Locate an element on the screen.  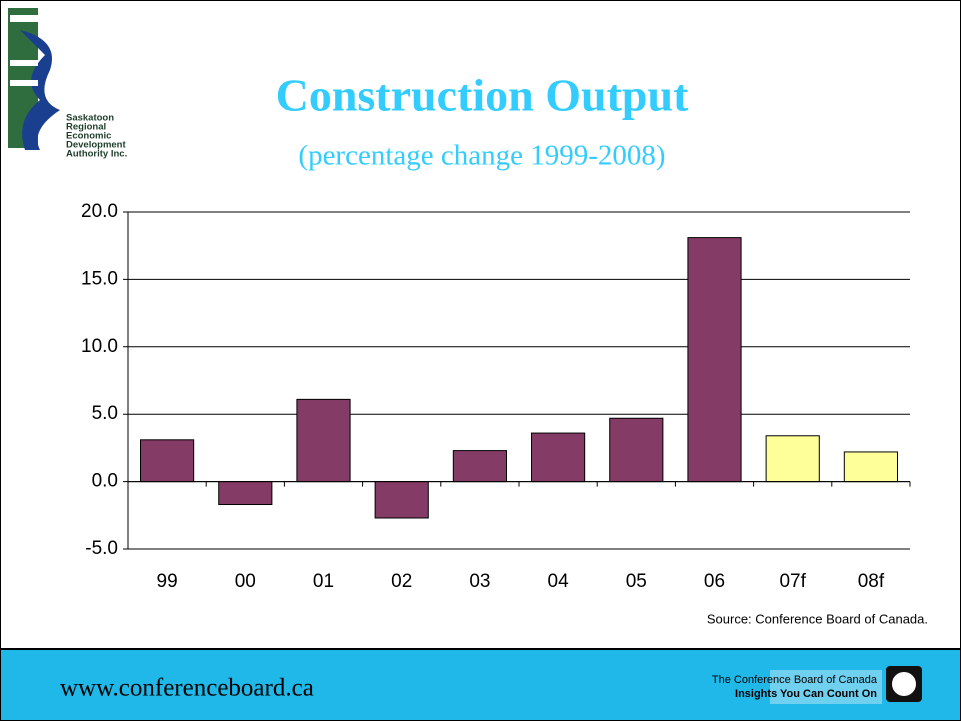
y-tick-label: 15.0 is located at coordinates (99, 278).